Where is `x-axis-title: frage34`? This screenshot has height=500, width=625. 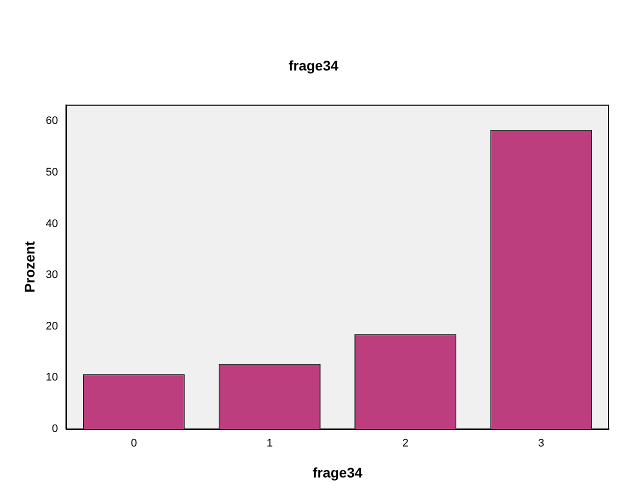
x-axis-title: frage34 is located at coordinates (337, 472).